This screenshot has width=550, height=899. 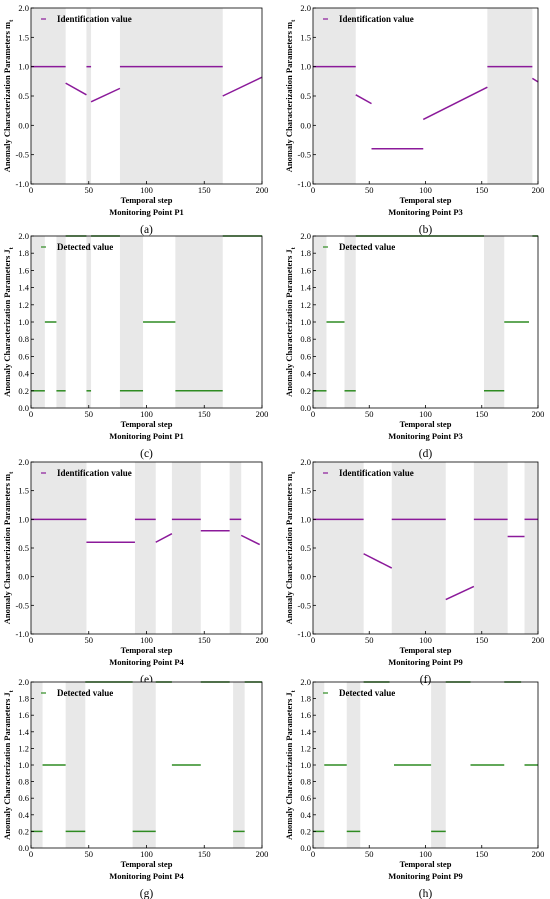 What do you see at coordinates (426, 680) in the screenshot?
I see `panel-caption: (f)` at bounding box center [426, 680].